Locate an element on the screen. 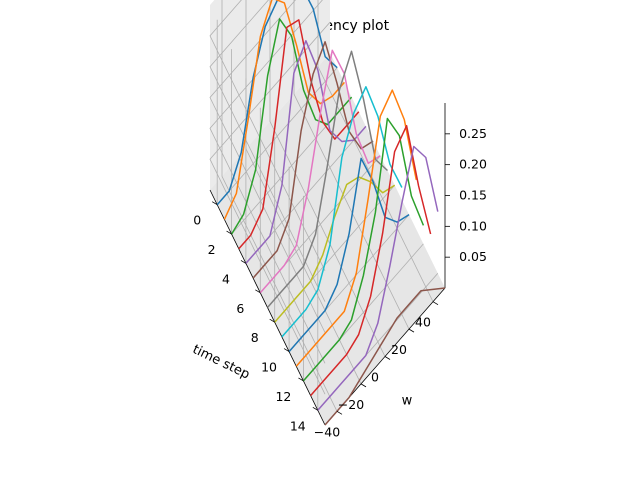  y-axis-label: w is located at coordinates (407, 401).